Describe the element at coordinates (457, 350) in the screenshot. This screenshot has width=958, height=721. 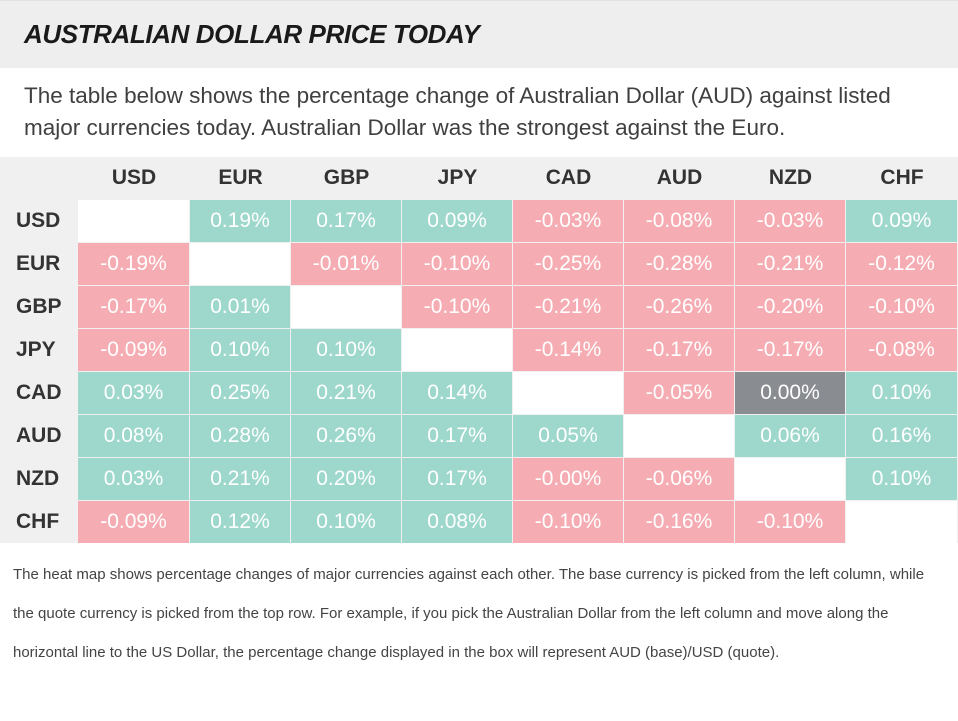
I see `heatmap-cell-jpy-jpy` at that location.